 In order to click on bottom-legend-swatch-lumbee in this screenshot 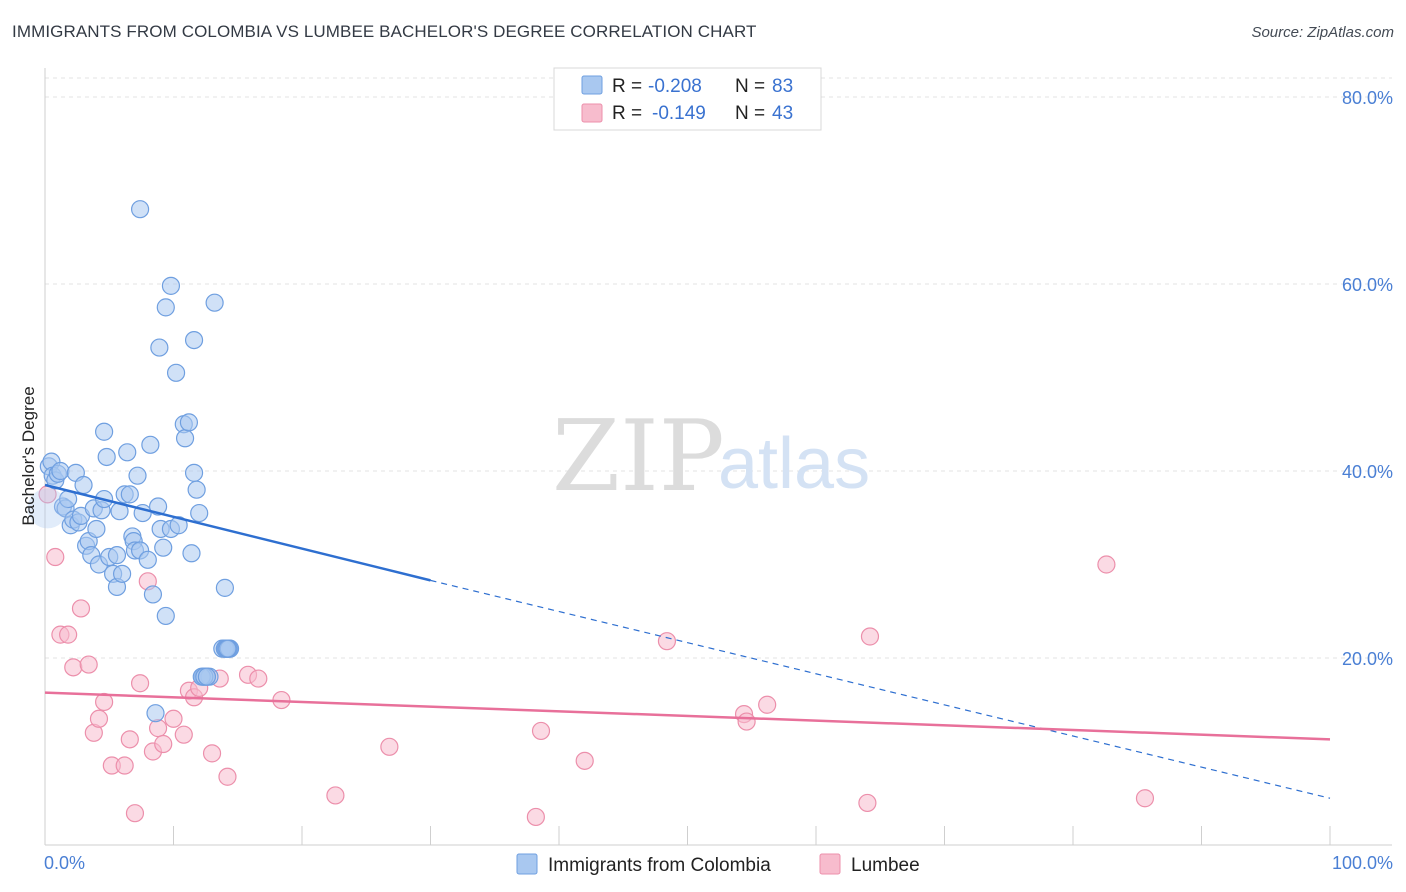, I will do `click(830, 864)`.